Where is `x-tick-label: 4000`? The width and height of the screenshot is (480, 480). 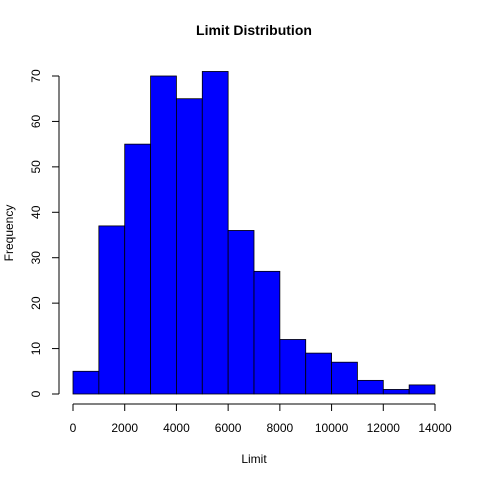 x-tick-label: 4000 is located at coordinates (176, 428).